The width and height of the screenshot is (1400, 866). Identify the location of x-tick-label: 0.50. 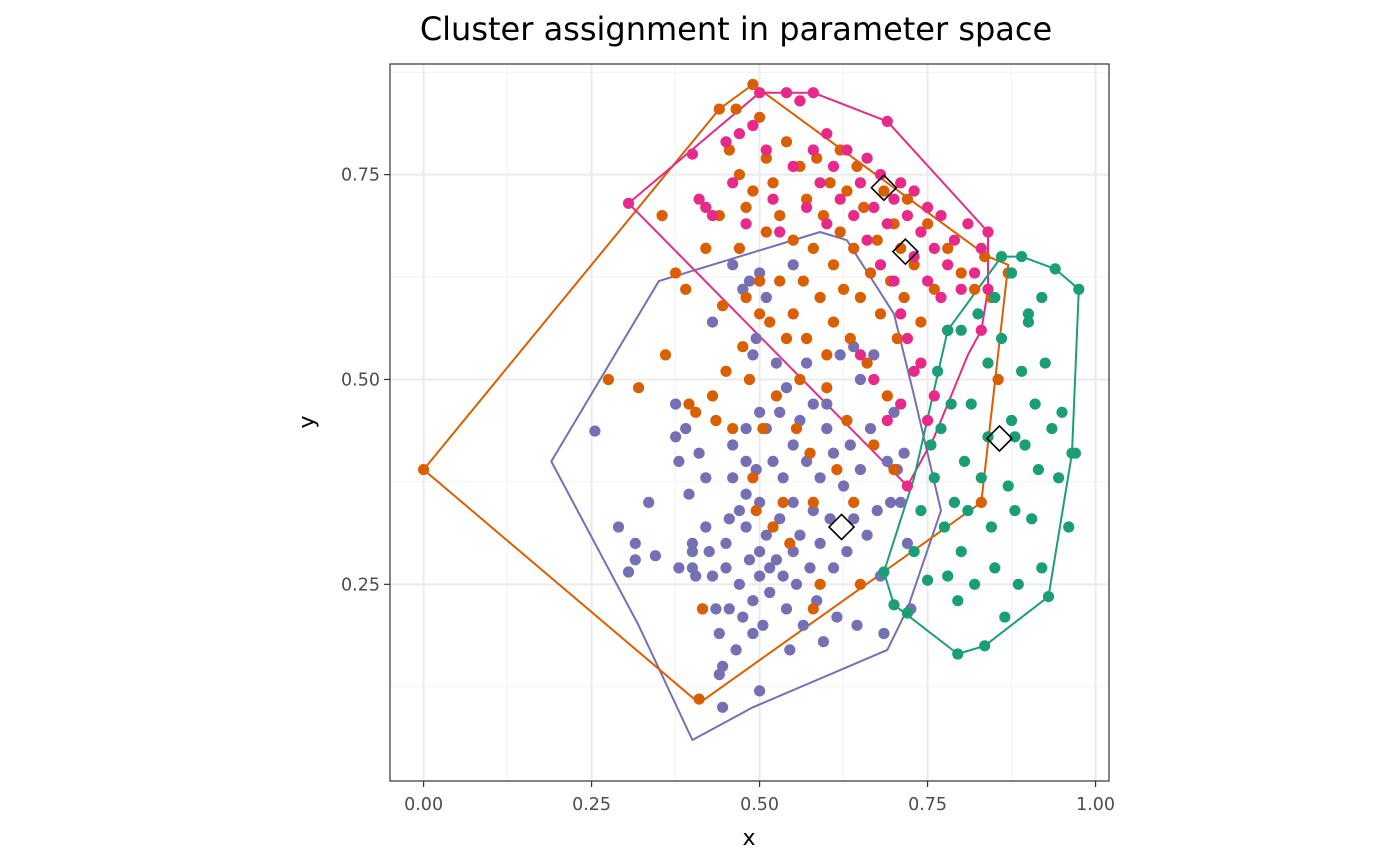
(759, 805).